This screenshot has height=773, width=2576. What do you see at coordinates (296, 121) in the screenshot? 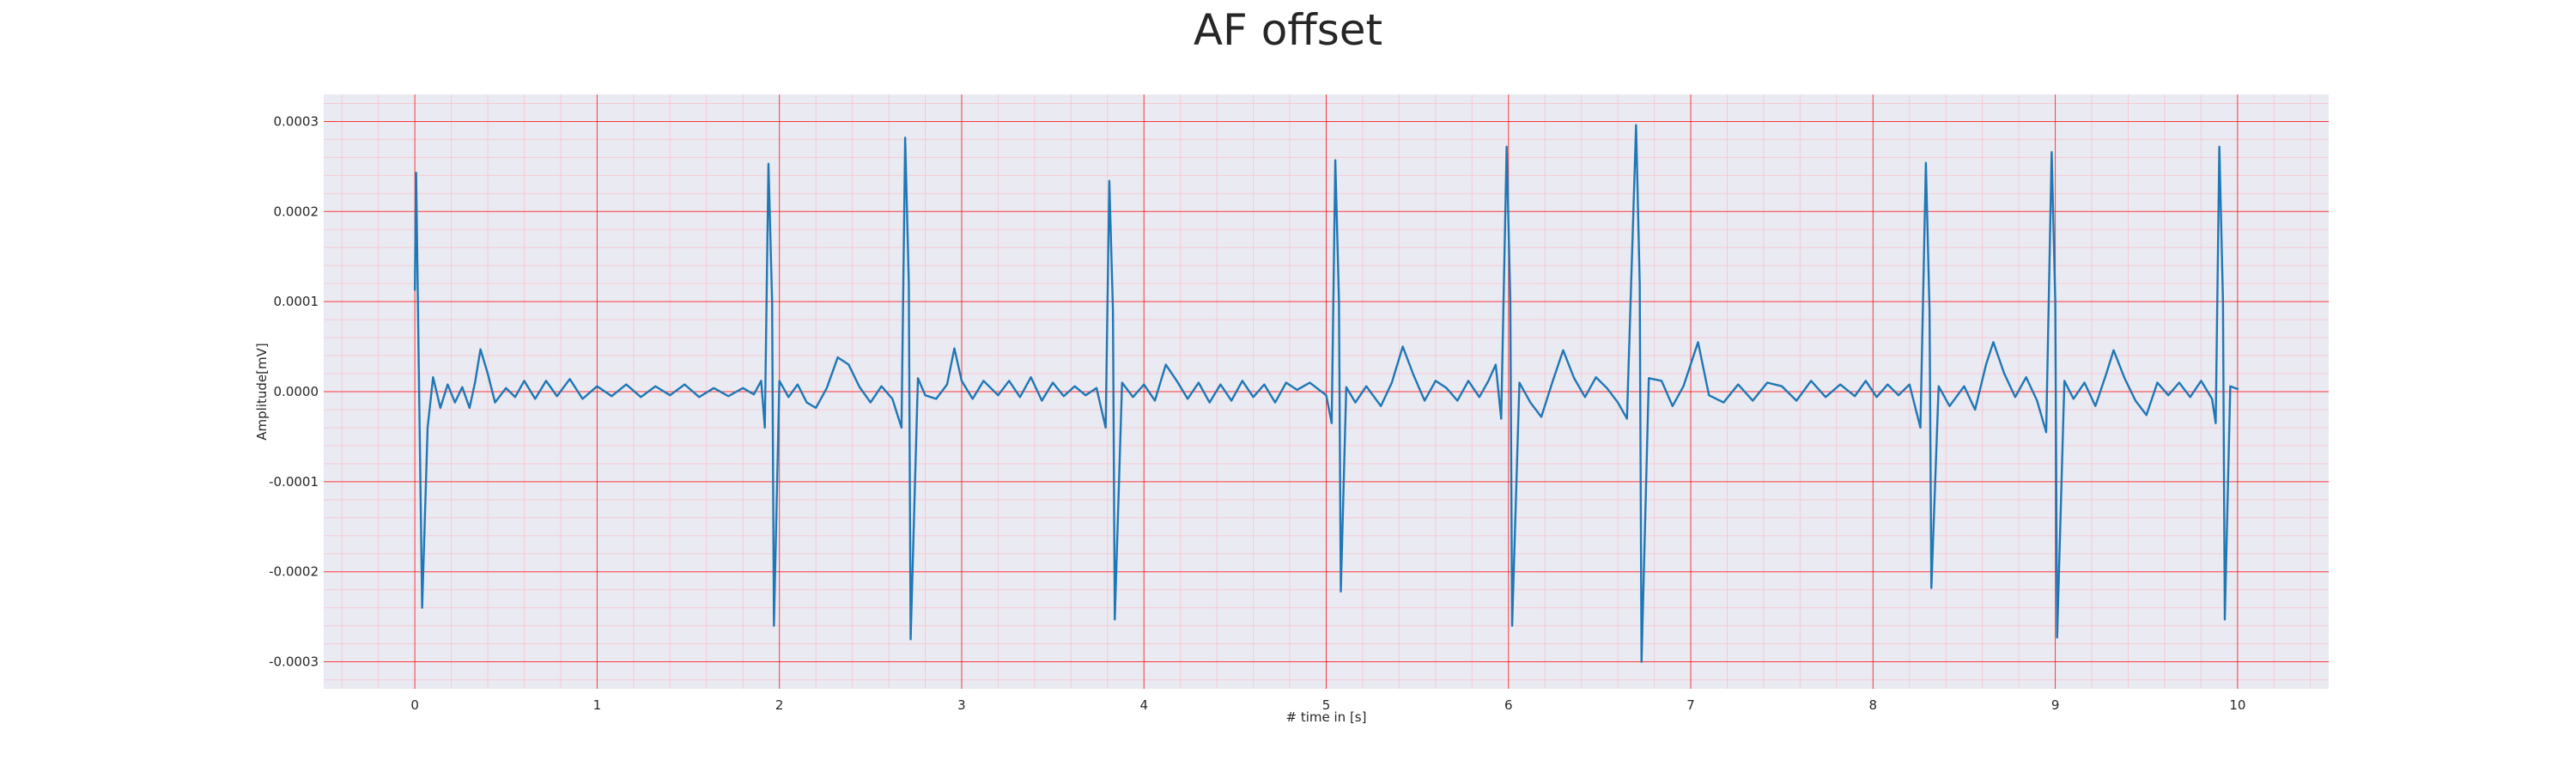
I see `y-tick-label: 0.0003` at bounding box center [296, 121].